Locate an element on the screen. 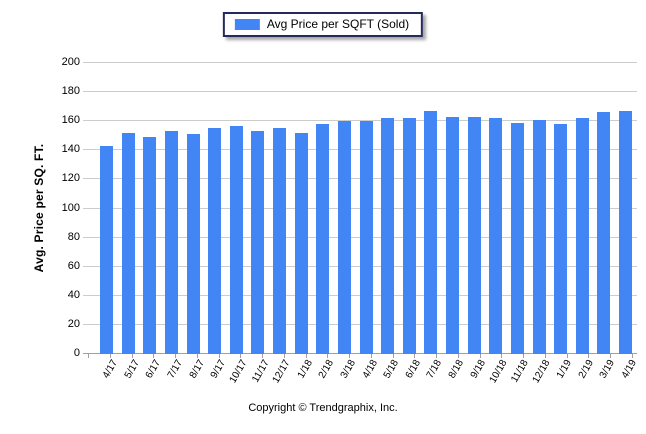 The height and width of the screenshot is (434, 646). bar-4/17 is located at coordinates (106, 249).